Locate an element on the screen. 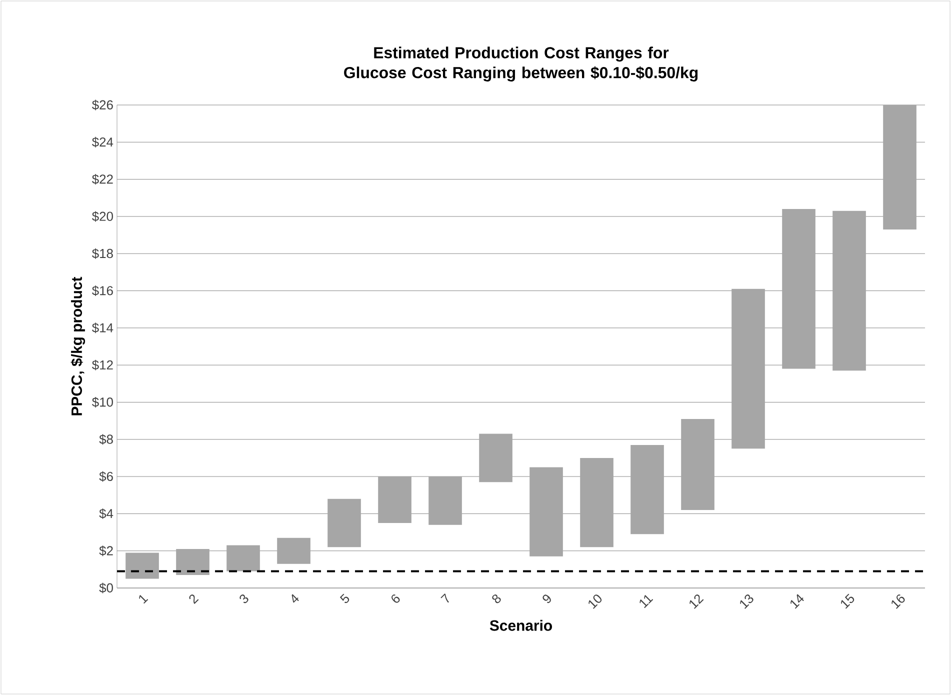 Image resolution: width=951 pixels, height=695 pixels. x-tick-label: 5 is located at coordinates (345, 599).